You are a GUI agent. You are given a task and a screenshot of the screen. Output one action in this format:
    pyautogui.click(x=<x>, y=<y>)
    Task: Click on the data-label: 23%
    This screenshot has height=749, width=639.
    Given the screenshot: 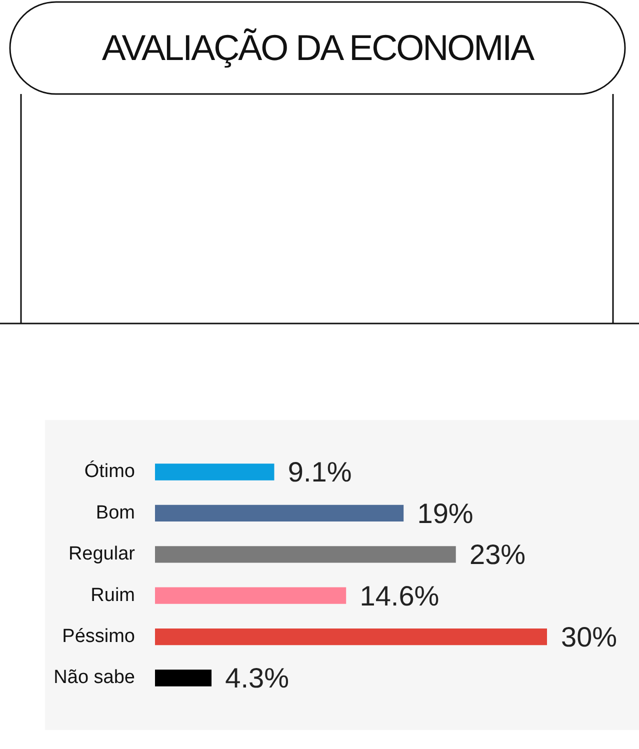 What is the action you would take?
    pyautogui.click(x=498, y=554)
    